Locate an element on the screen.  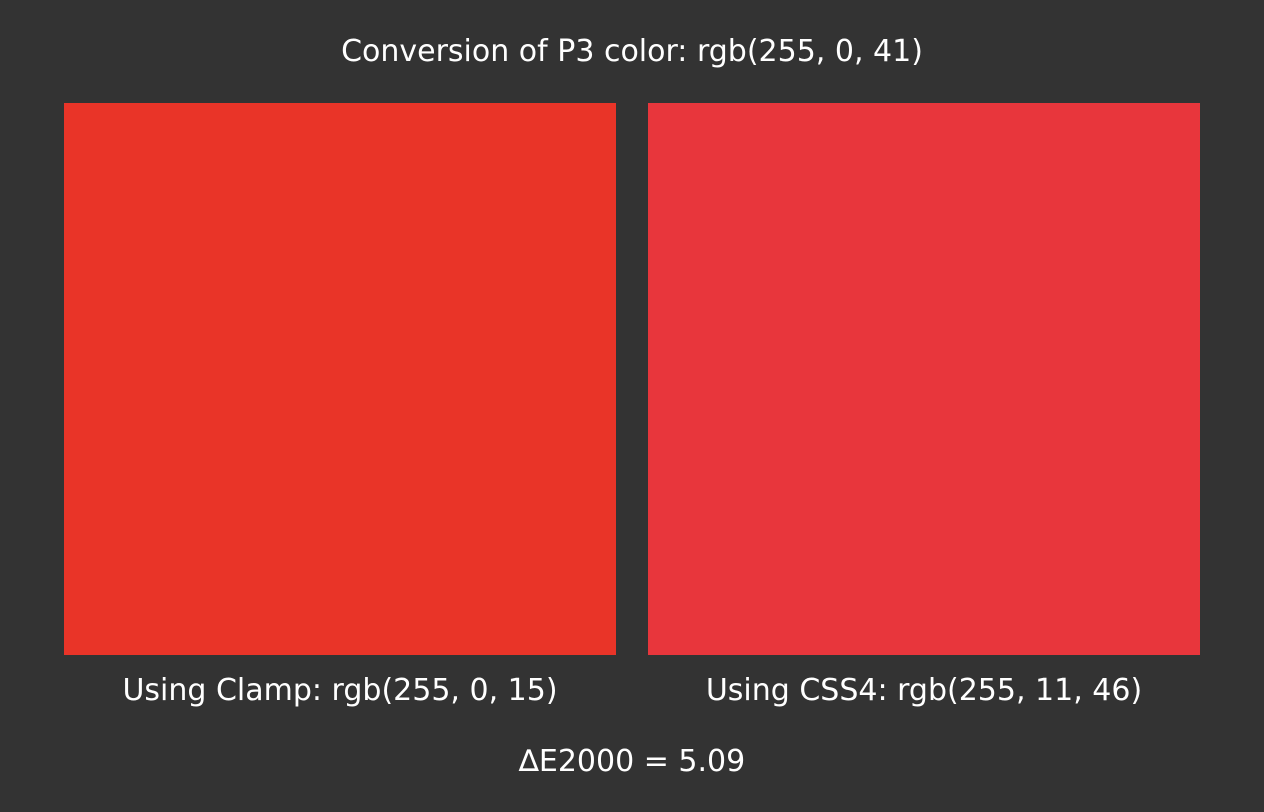
clamp-caption: Using Clamp: rgb(255, 0, 15) is located at coordinates (340, 690).